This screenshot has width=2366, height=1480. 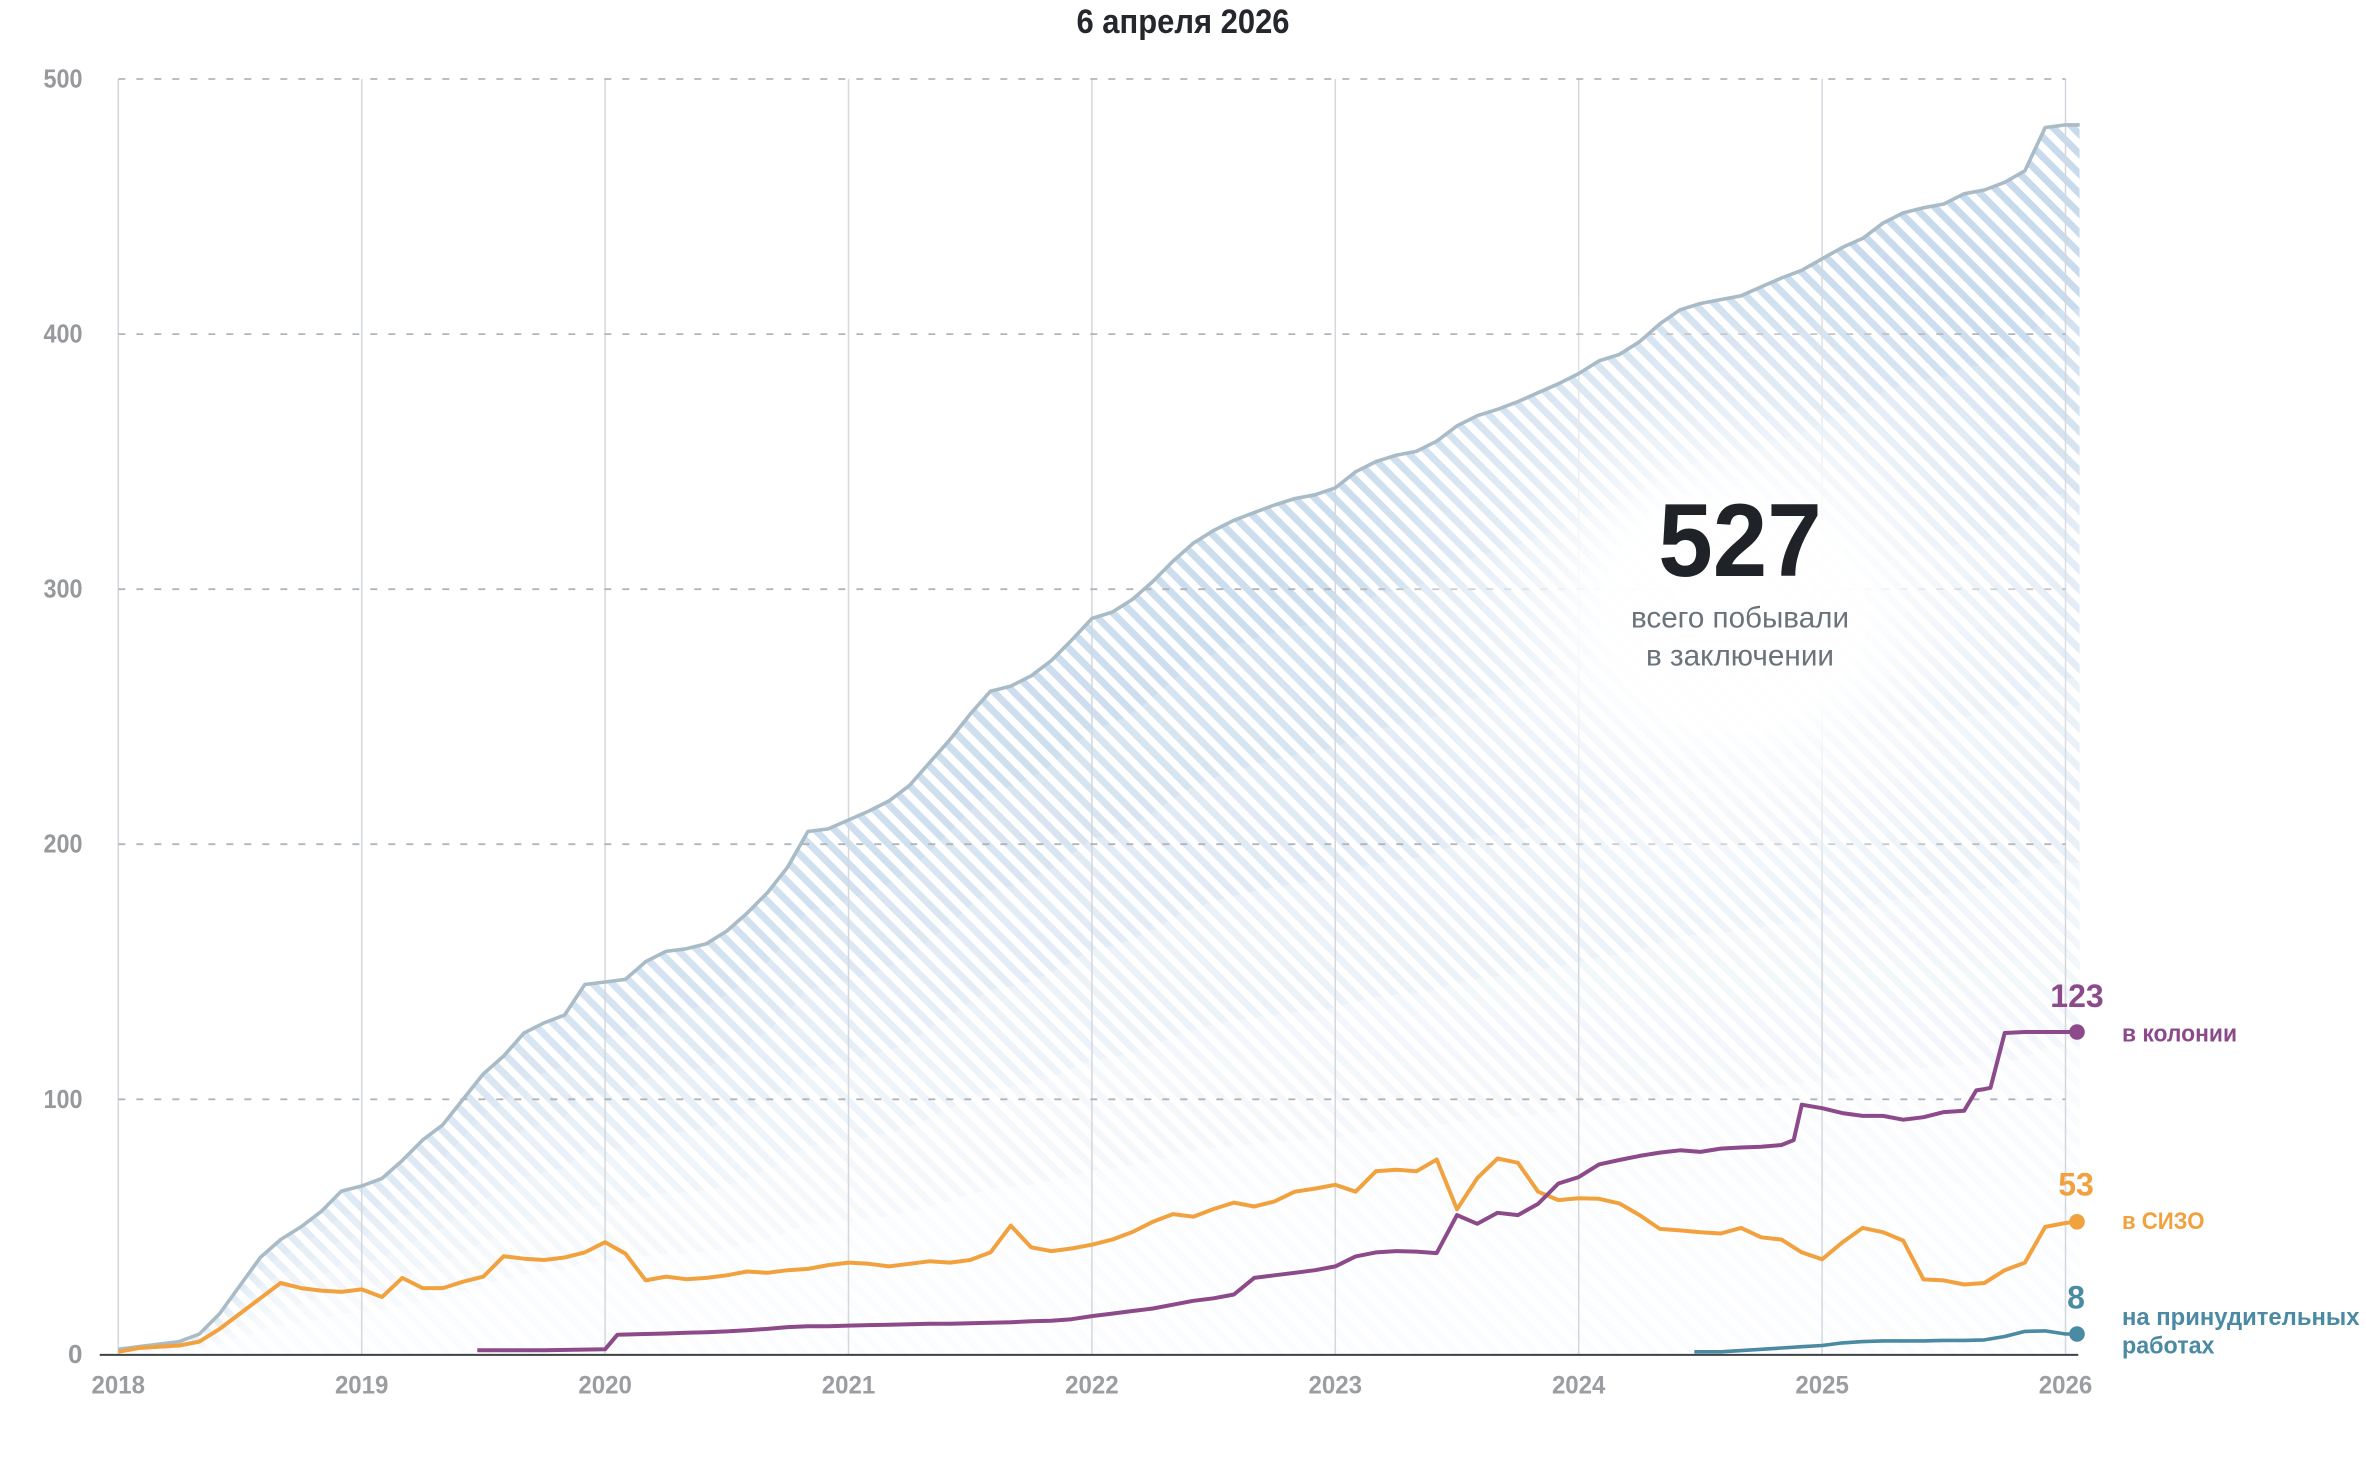 What do you see at coordinates (2163, 1221) in the screenshot?
I see `svg-text: в СИЗО` at bounding box center [2163, 1221].